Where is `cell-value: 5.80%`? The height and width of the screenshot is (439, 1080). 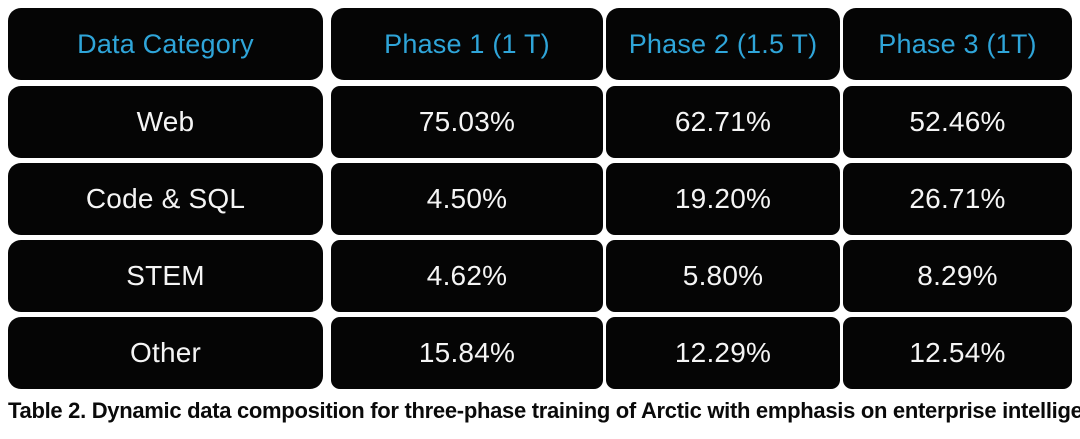 cell-value: 5.80% is located at coordinates (723, 276).